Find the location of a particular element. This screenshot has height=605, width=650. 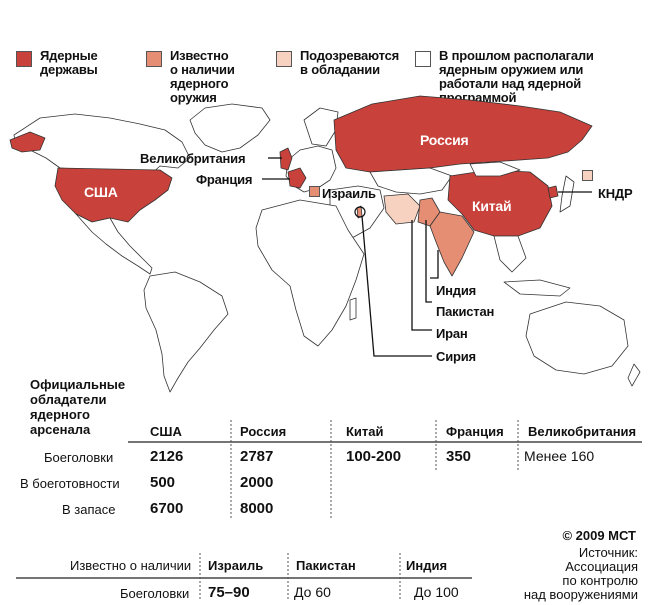

uk-shape is located at coordinates (286, 159).